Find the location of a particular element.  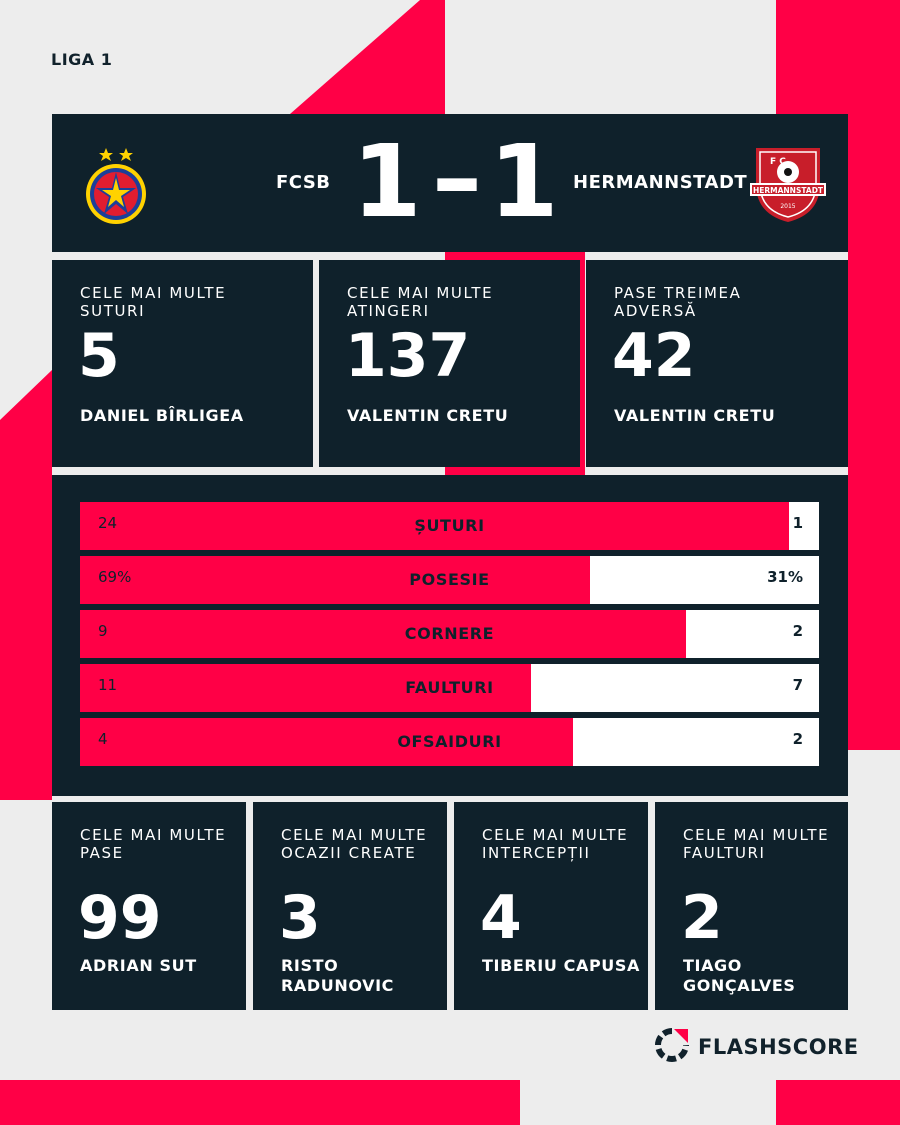

stat-card-player: DANIEL BÎRLIGEA is located at coordinates (162, 415).